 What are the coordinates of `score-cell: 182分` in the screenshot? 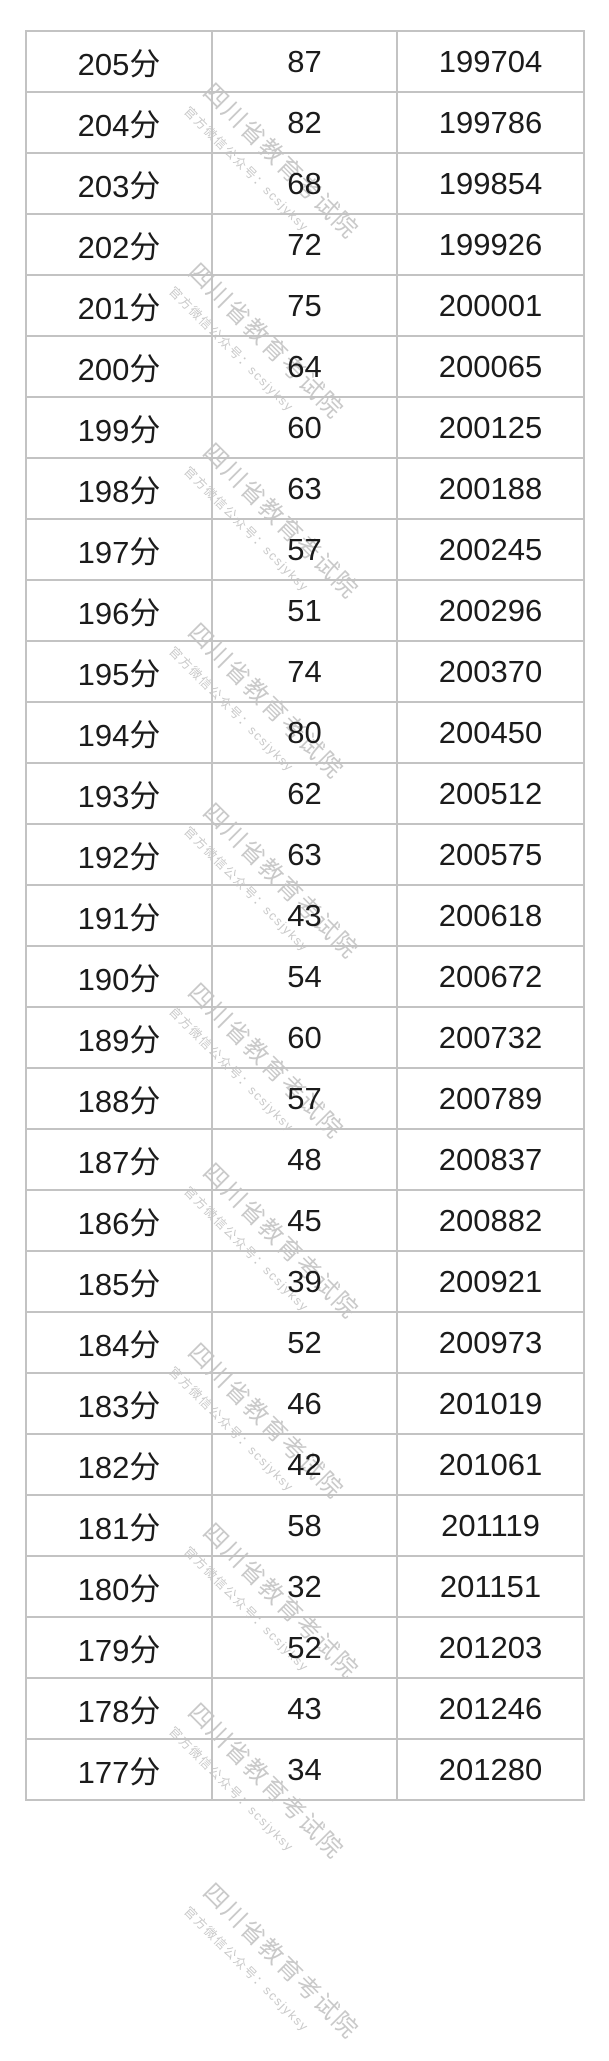 It's located at (119, 1464).